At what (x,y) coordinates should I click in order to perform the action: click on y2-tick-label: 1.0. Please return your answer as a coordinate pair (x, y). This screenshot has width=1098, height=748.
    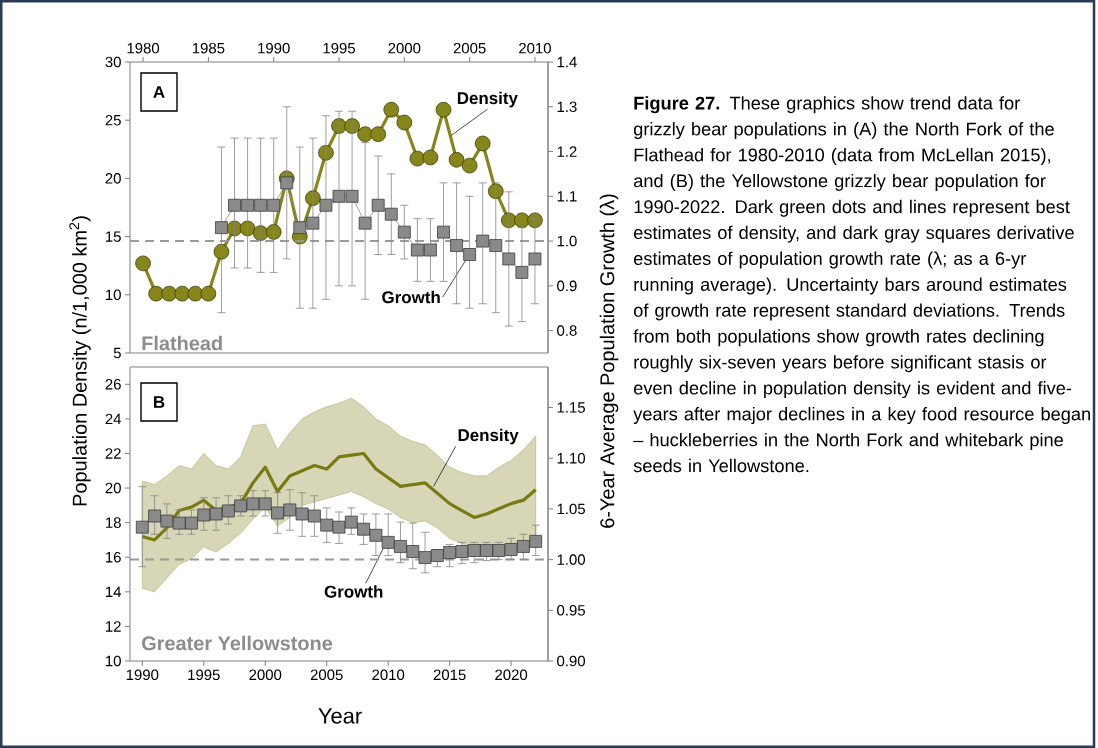
    Looking at the image, I should click on (567, 241).